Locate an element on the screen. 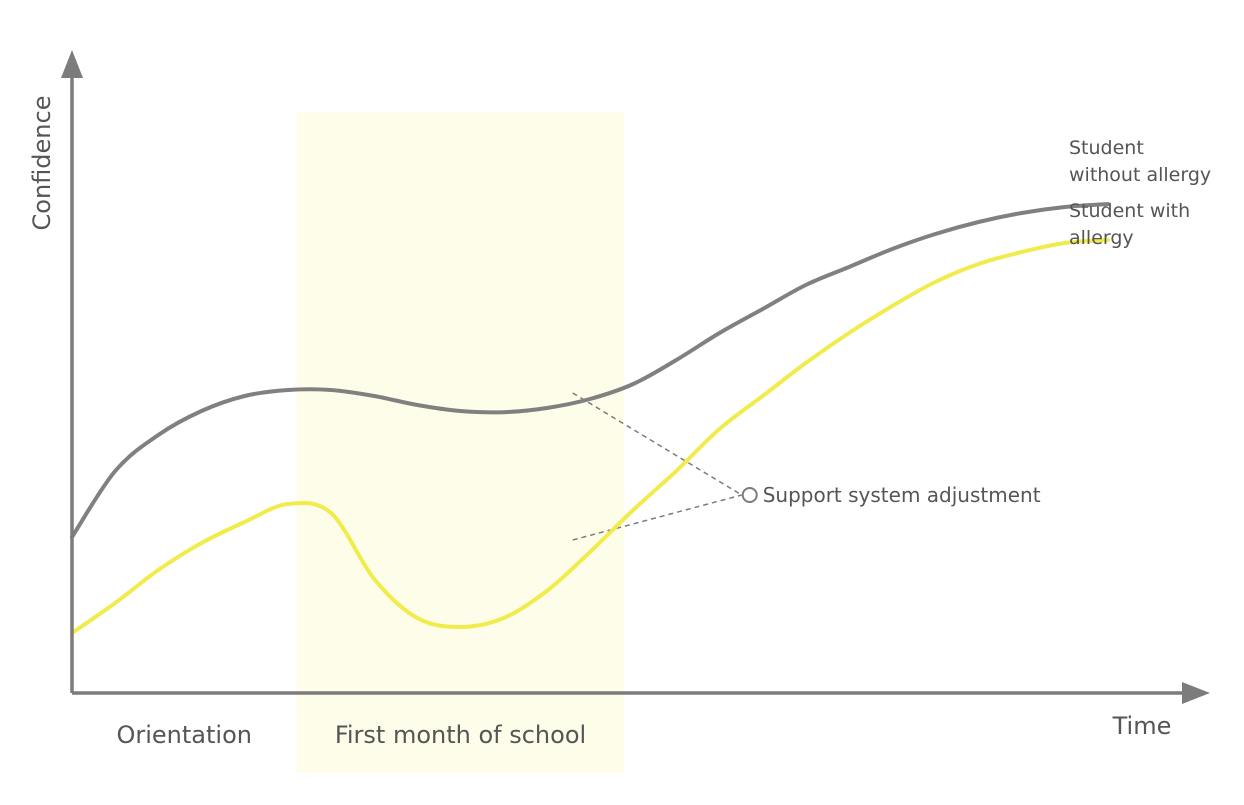  annotations: Support system adjustment is located at coordinates (891, 495).